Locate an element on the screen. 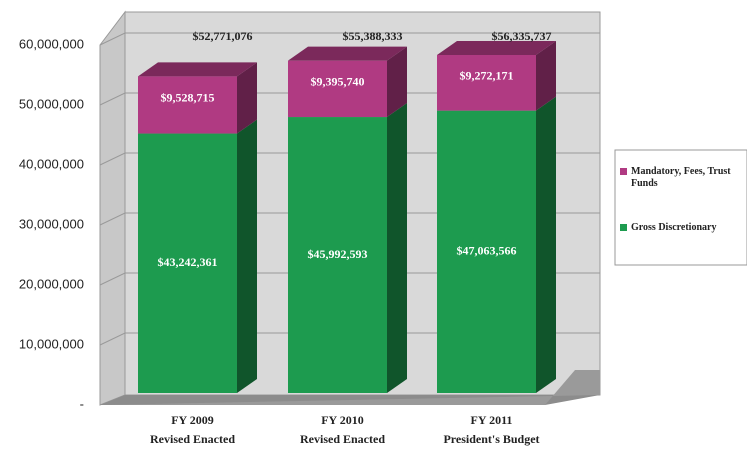  value-label: $45,992,593 is located at coordinates (338, 254).